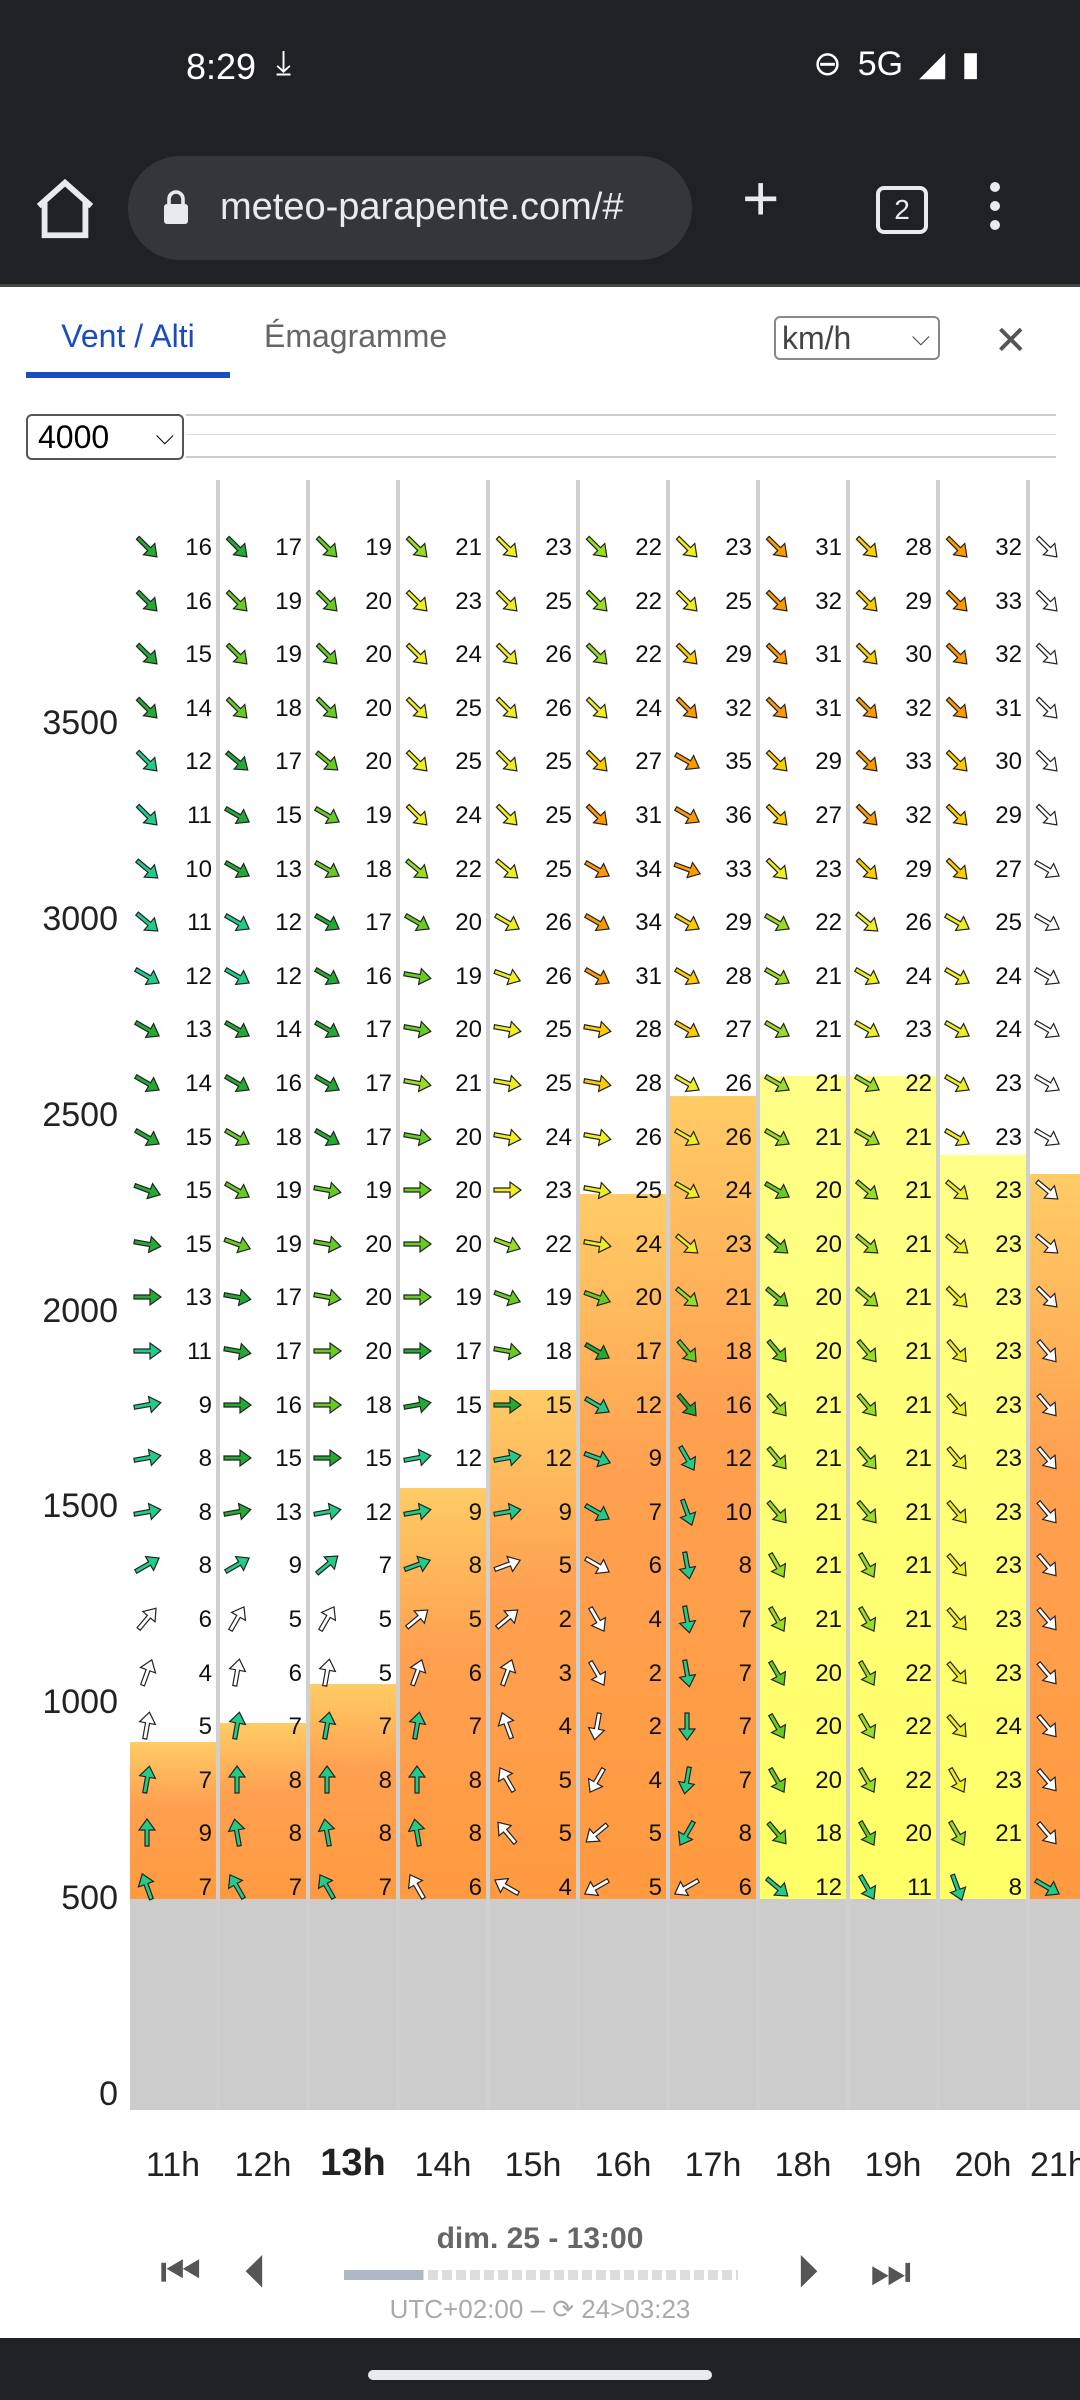 The width and height of the screenshot is (1080, 2400). What do you see at coordinates (803, 1191) in the screenshot?
I see `wind-cell: 20` at bounding box center [803, 1191].